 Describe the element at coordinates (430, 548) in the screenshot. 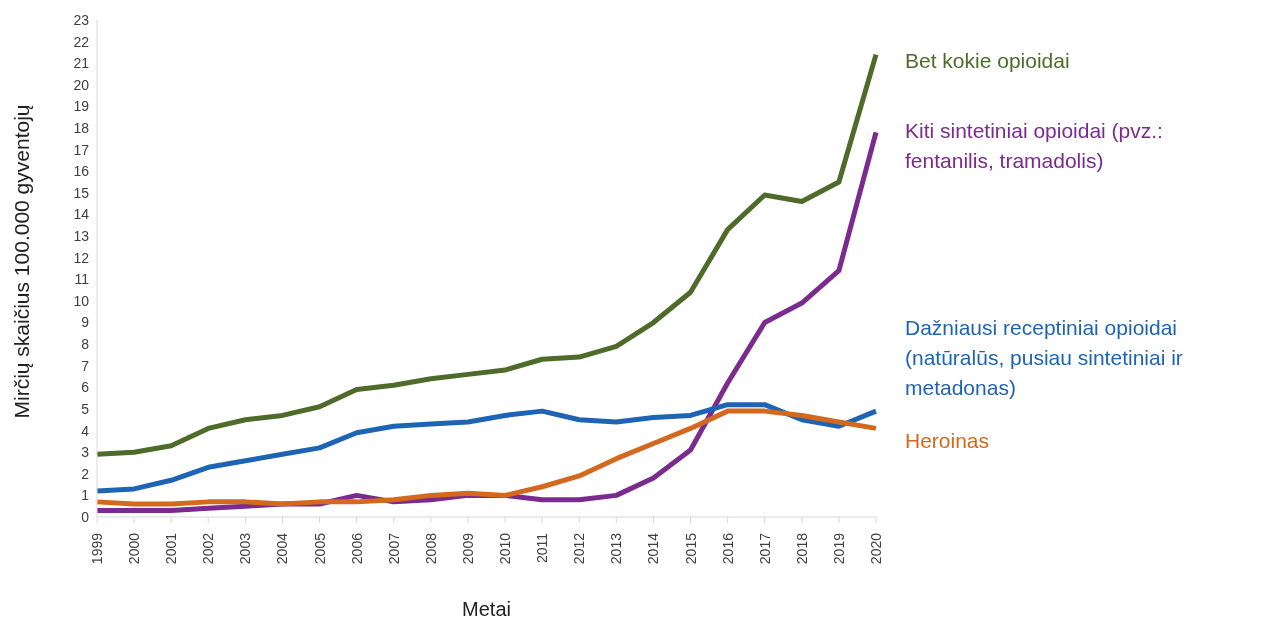

I see `x-tick-label: 2008` at that location.